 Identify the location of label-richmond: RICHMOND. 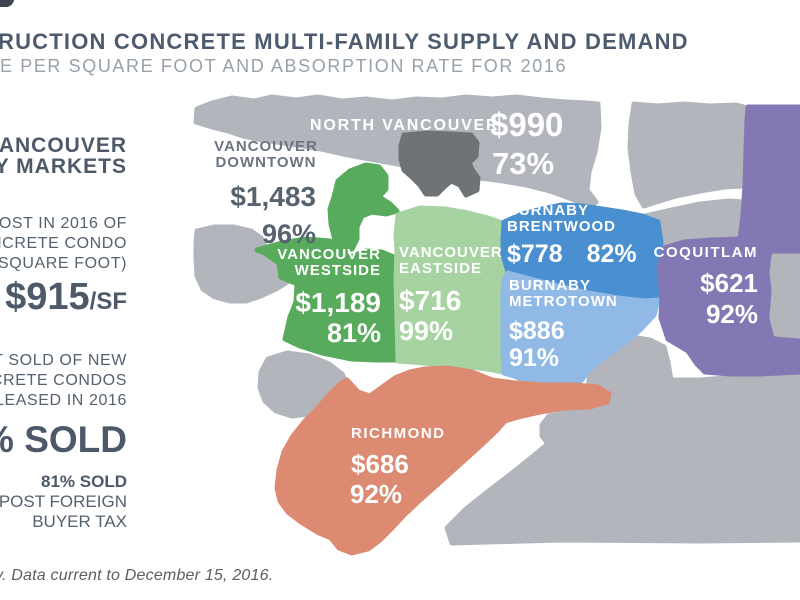
(398, 433).